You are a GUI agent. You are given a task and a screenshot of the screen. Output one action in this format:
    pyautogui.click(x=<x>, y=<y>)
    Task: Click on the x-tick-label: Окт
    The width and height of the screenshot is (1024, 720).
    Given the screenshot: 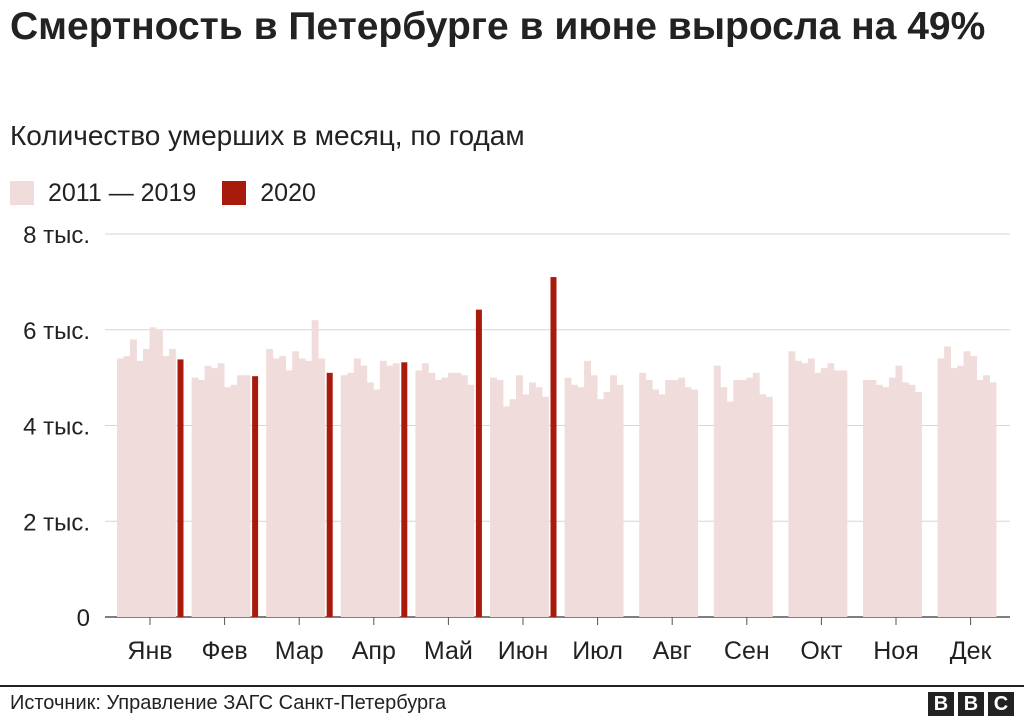 What is the action you would take?
    pyautogui.click(x=821, y=651)
    